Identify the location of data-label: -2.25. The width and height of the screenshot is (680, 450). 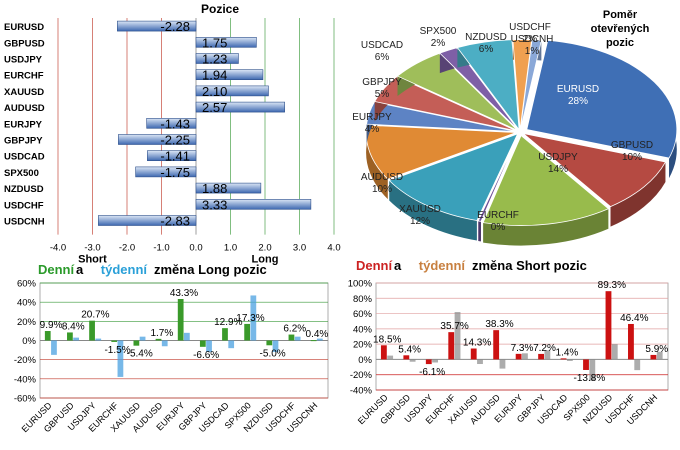
(175, 140).